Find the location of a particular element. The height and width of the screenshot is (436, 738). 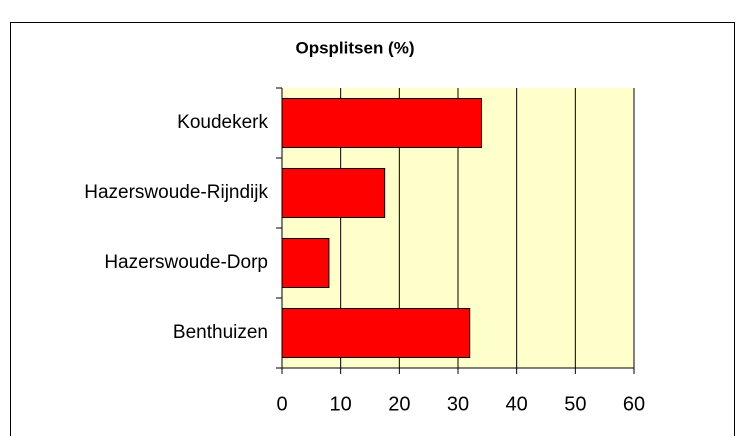

x-tick-label: 20 is located at coordinates (399, 404).